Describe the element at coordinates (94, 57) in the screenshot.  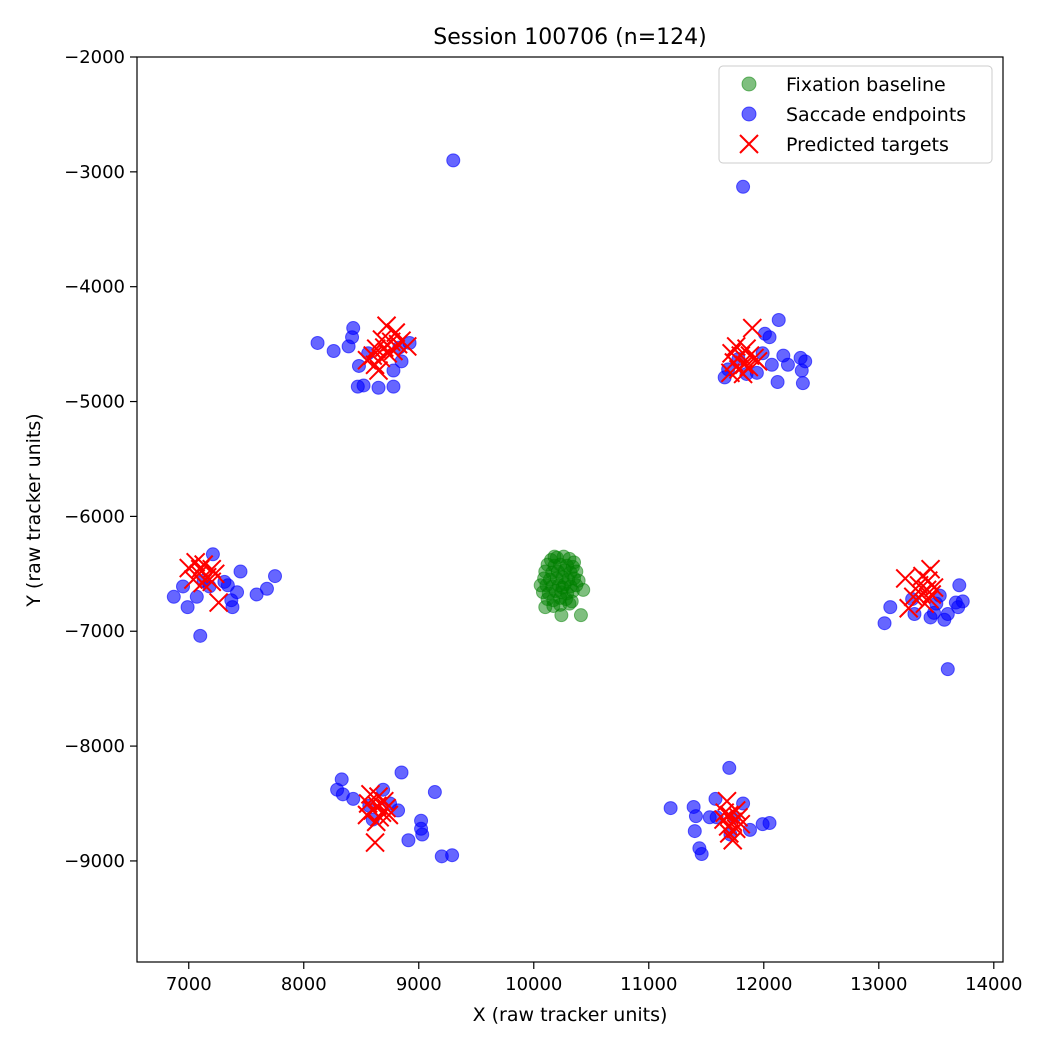
I see `y-tick-label: −2000` at that location.